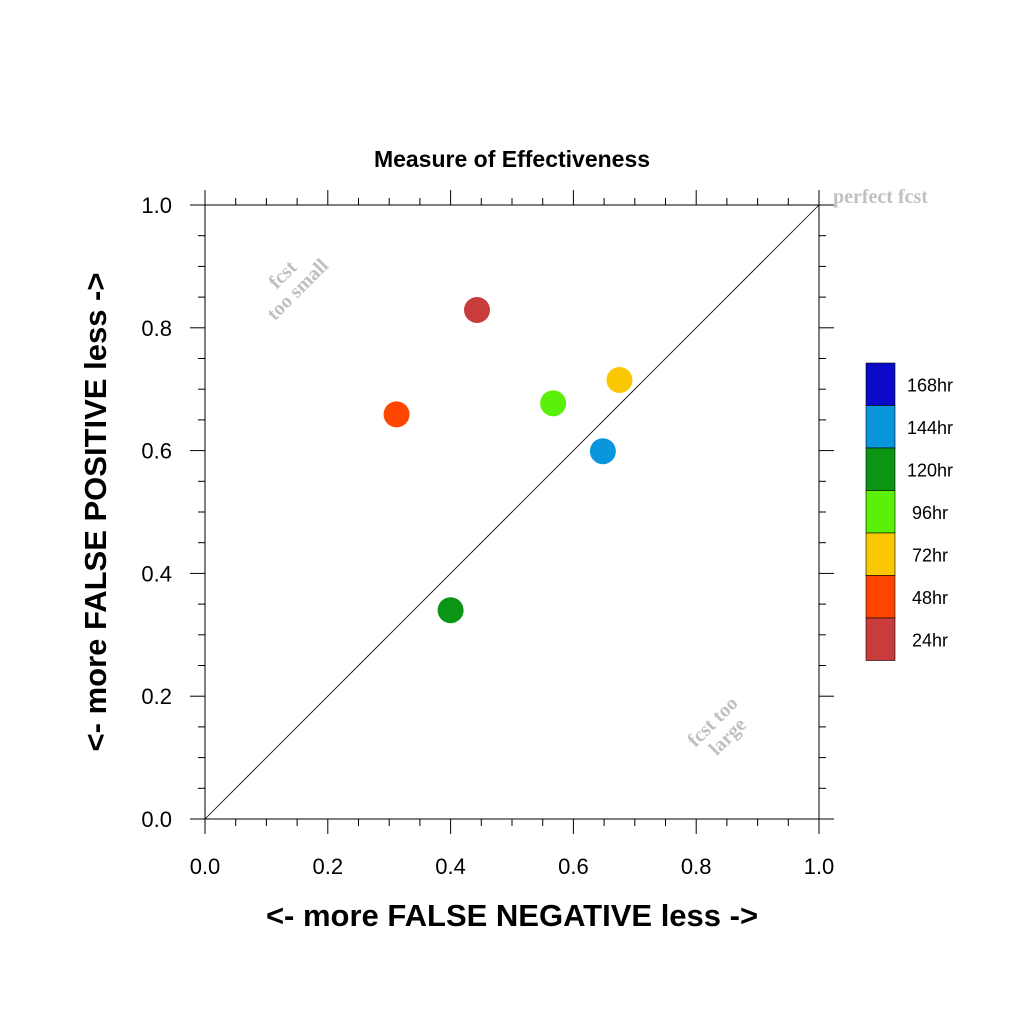 The height and width of the screenshot is (1024, 1024). I want to click on too-small-line-2: too small, so click(298, 289).